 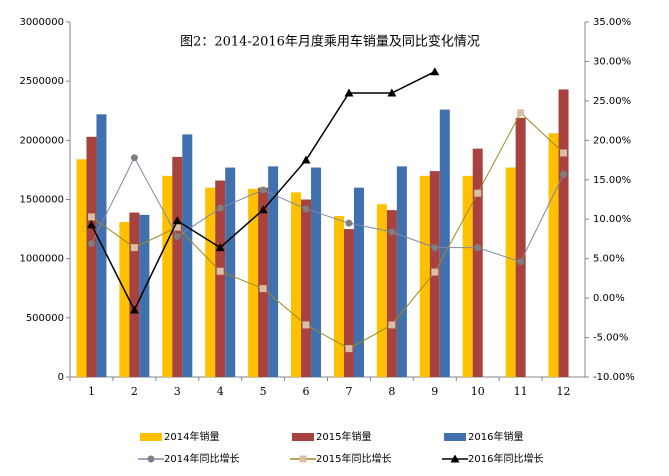 What do you see at coordinates (330, 42) in the screenshot?
I see `chart-title: 图2：2014-2016年月度乘用车销量及同比变化情况` at bounding box center [330, 42].